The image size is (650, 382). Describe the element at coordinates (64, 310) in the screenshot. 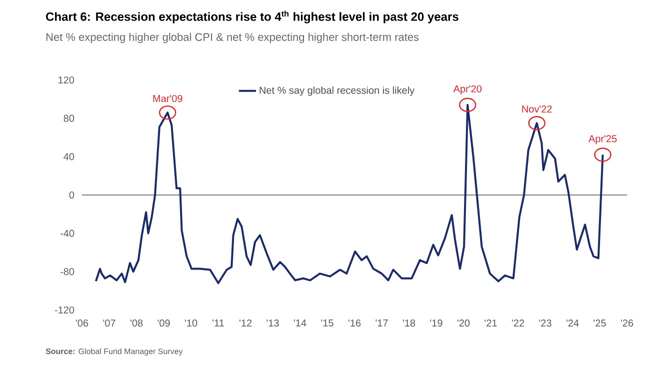

I see `y-tick-label: -120` at that location.